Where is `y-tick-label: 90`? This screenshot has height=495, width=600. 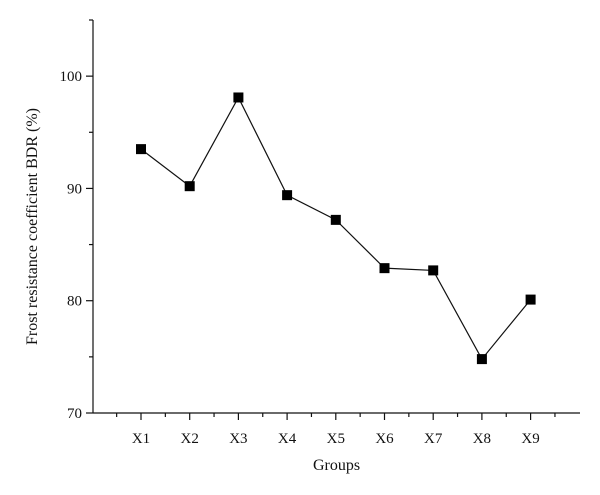 y-tick-label: 90 is located at coordinates (74, 189).